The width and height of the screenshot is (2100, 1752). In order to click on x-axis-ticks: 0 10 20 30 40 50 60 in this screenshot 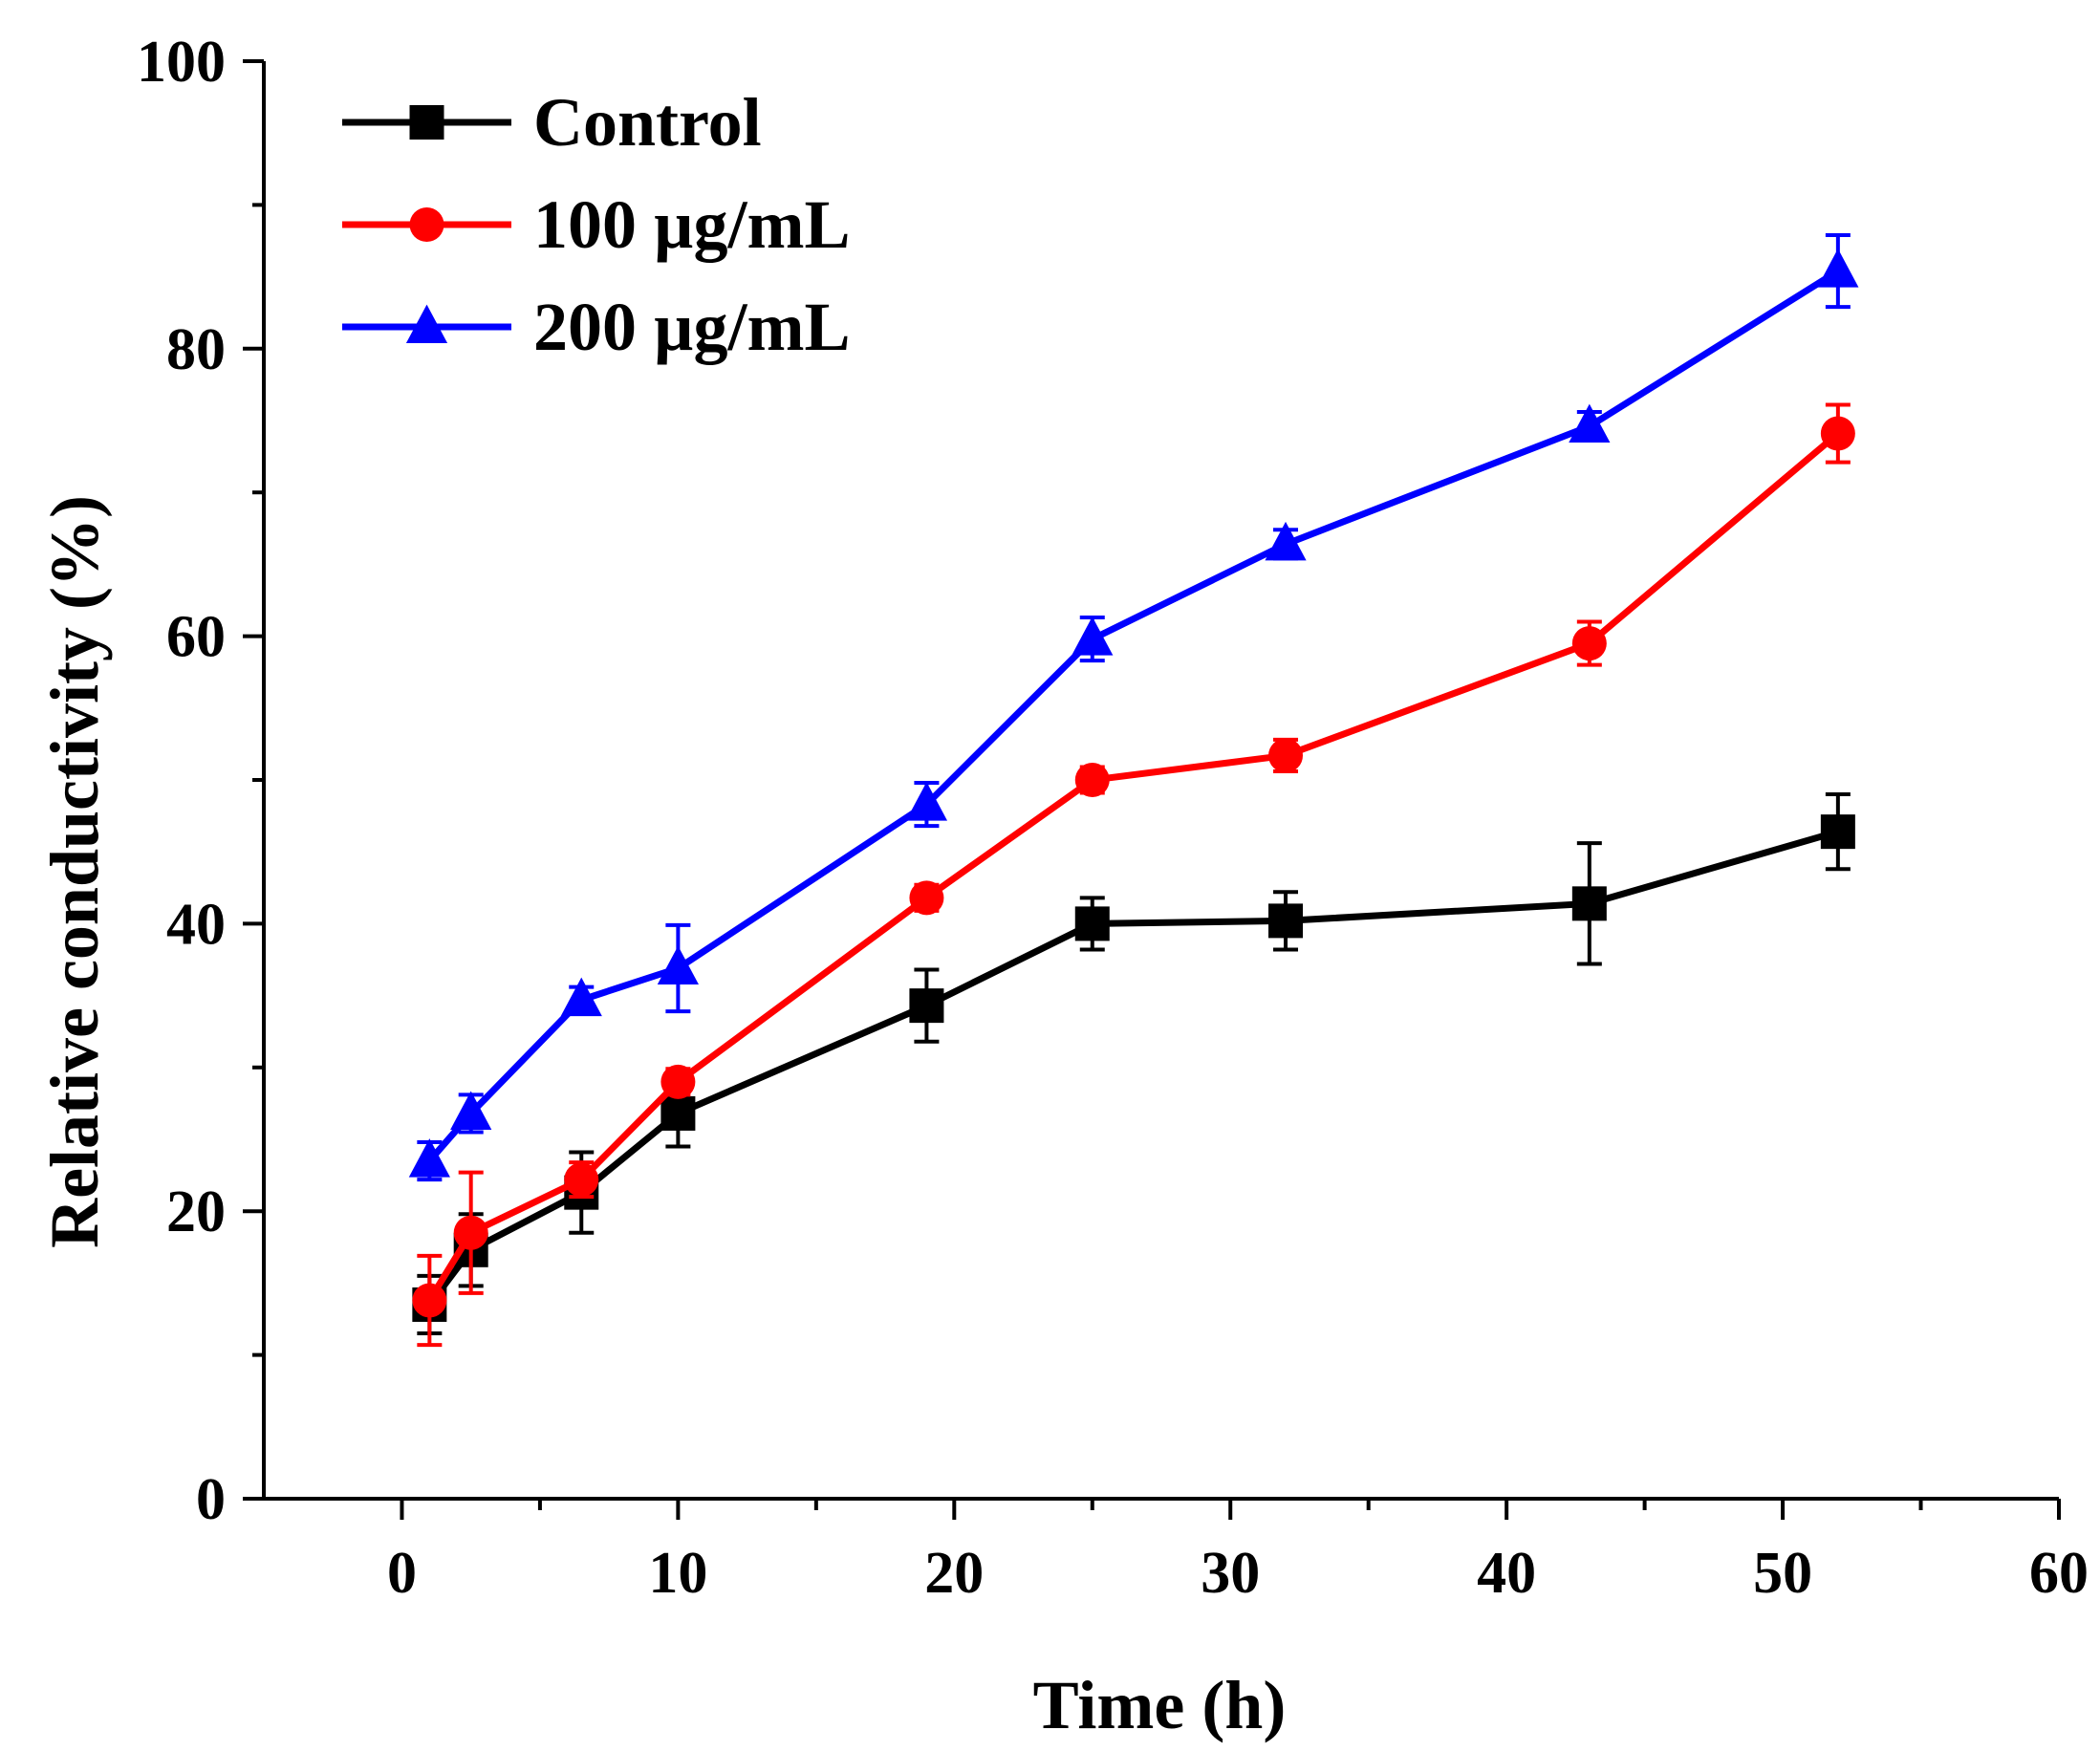, I will do `click(1238, 1552)`.